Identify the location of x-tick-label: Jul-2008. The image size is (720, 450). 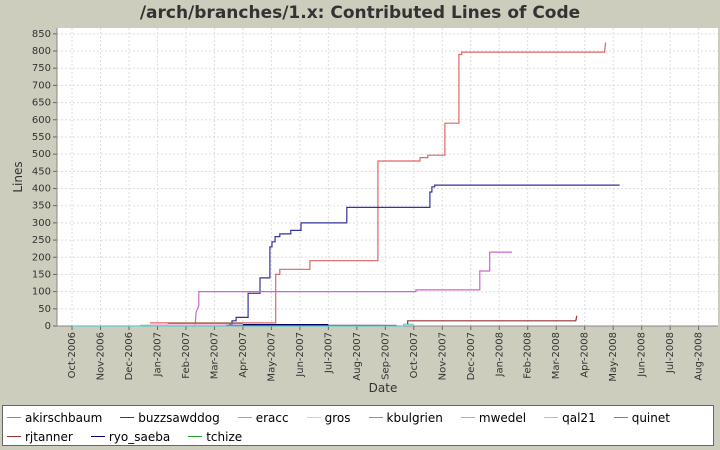
(670, 353).